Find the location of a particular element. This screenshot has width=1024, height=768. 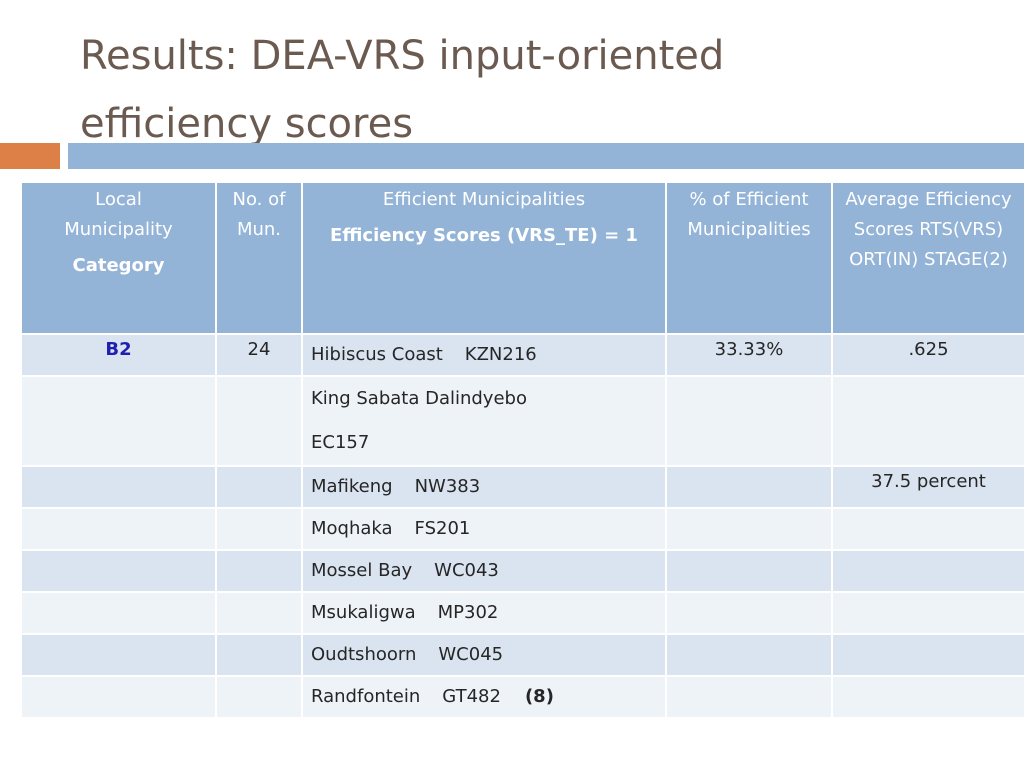

avg-cell: .625 is located at coordinates (927, 355).